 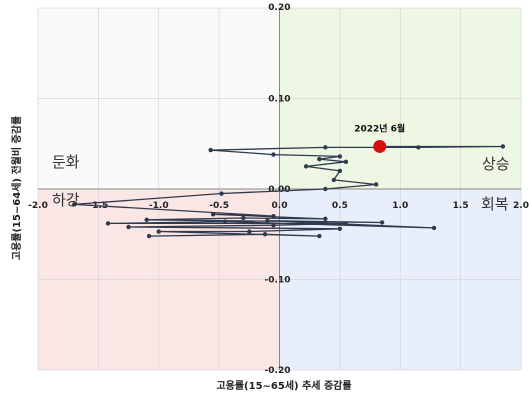 I want to click on x-tick-label: 1.5, so click(x=461, y=206).